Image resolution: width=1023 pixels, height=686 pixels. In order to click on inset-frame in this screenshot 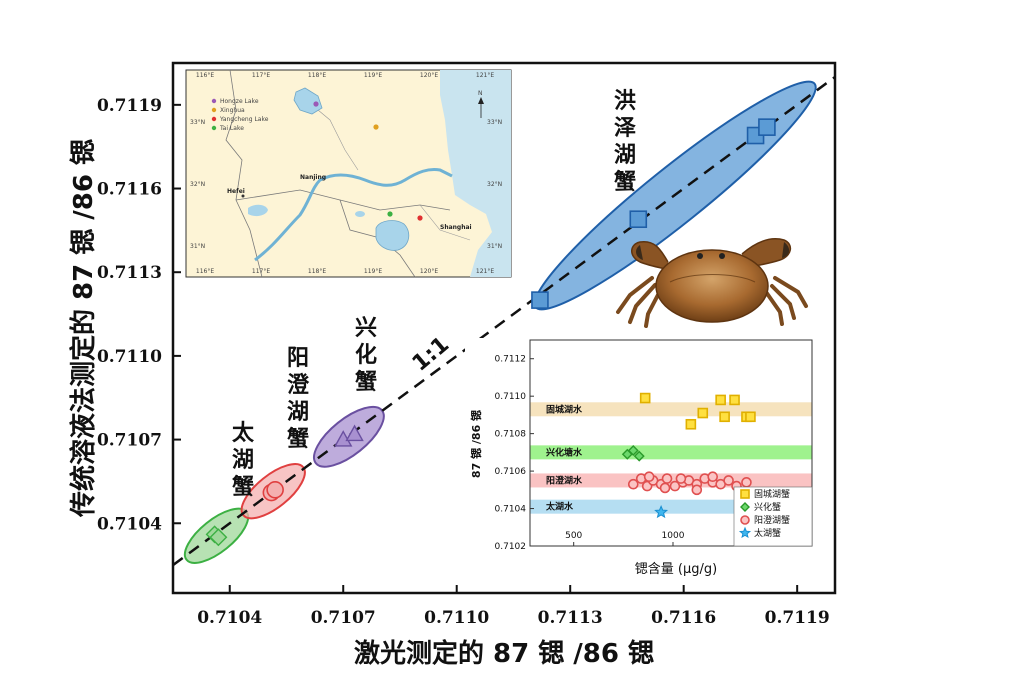, I will do `click(671, 443)`.